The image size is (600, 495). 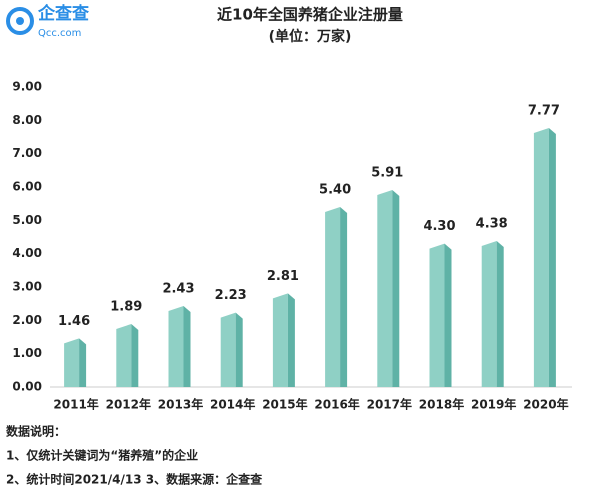 What do you see at coordinates (27, 387) in the screenshot?
I see `y-tick-label: 0.00` at bounding box center [27, 387].